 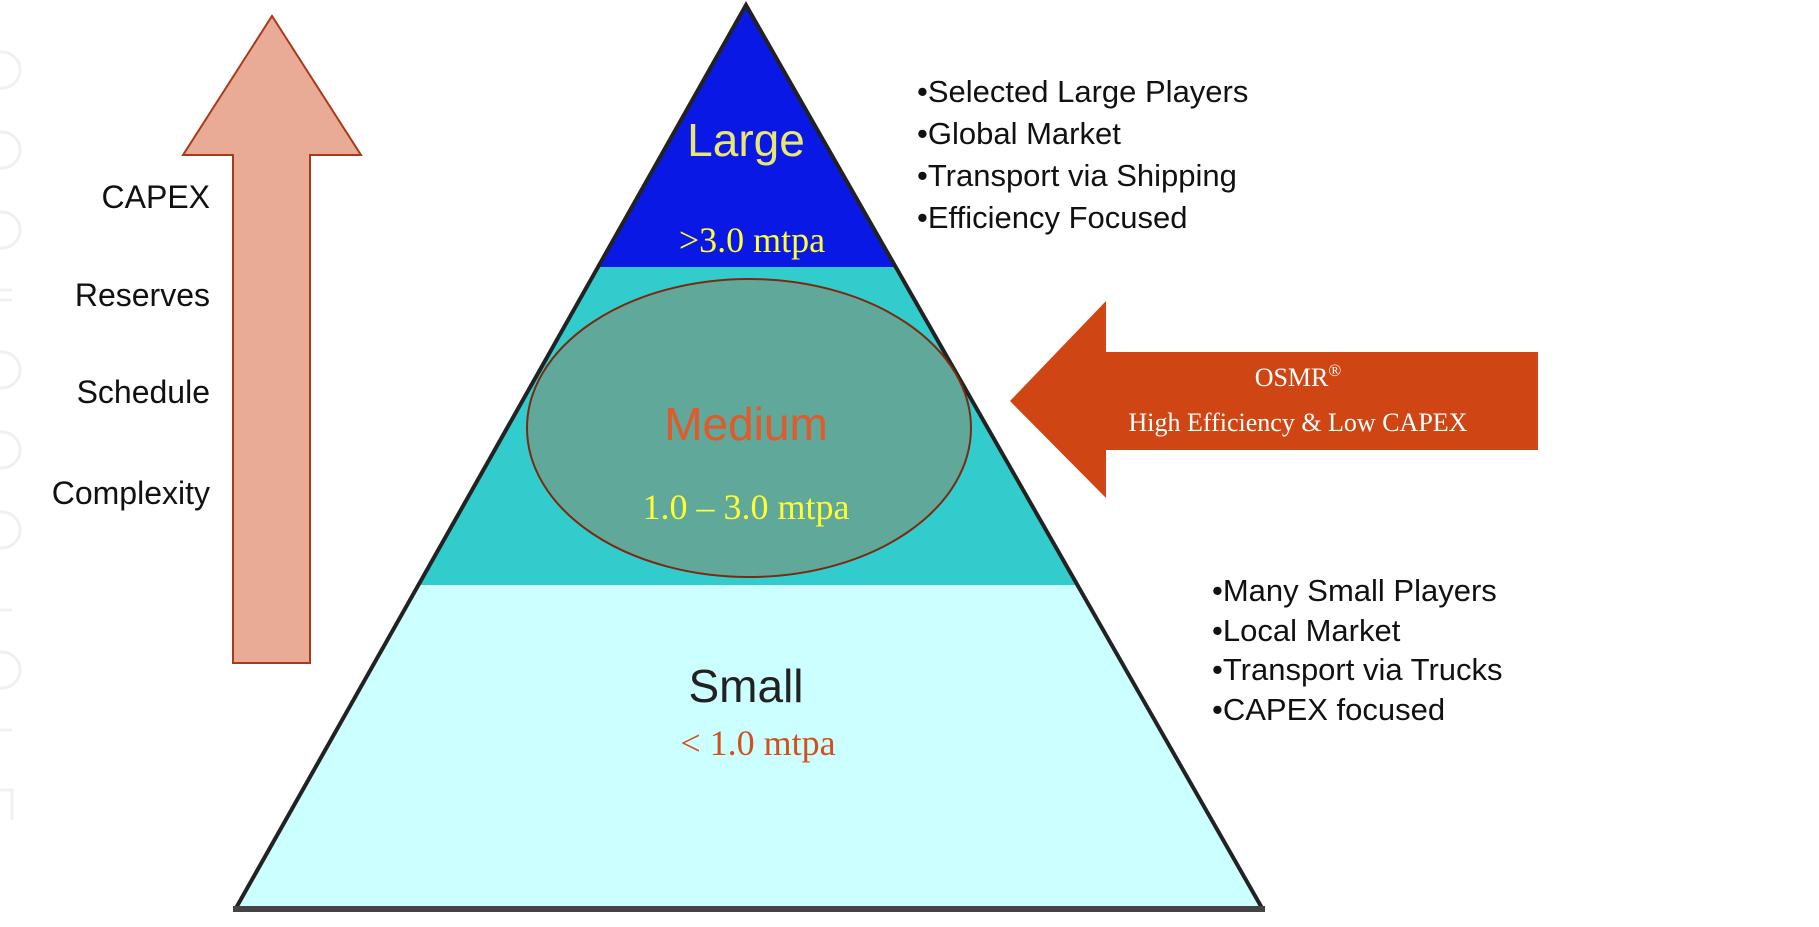 What do you see at coordinates (1274, 399) in the screenshot?
I see `osmr-arrow` at bounding box center [1274, 399].